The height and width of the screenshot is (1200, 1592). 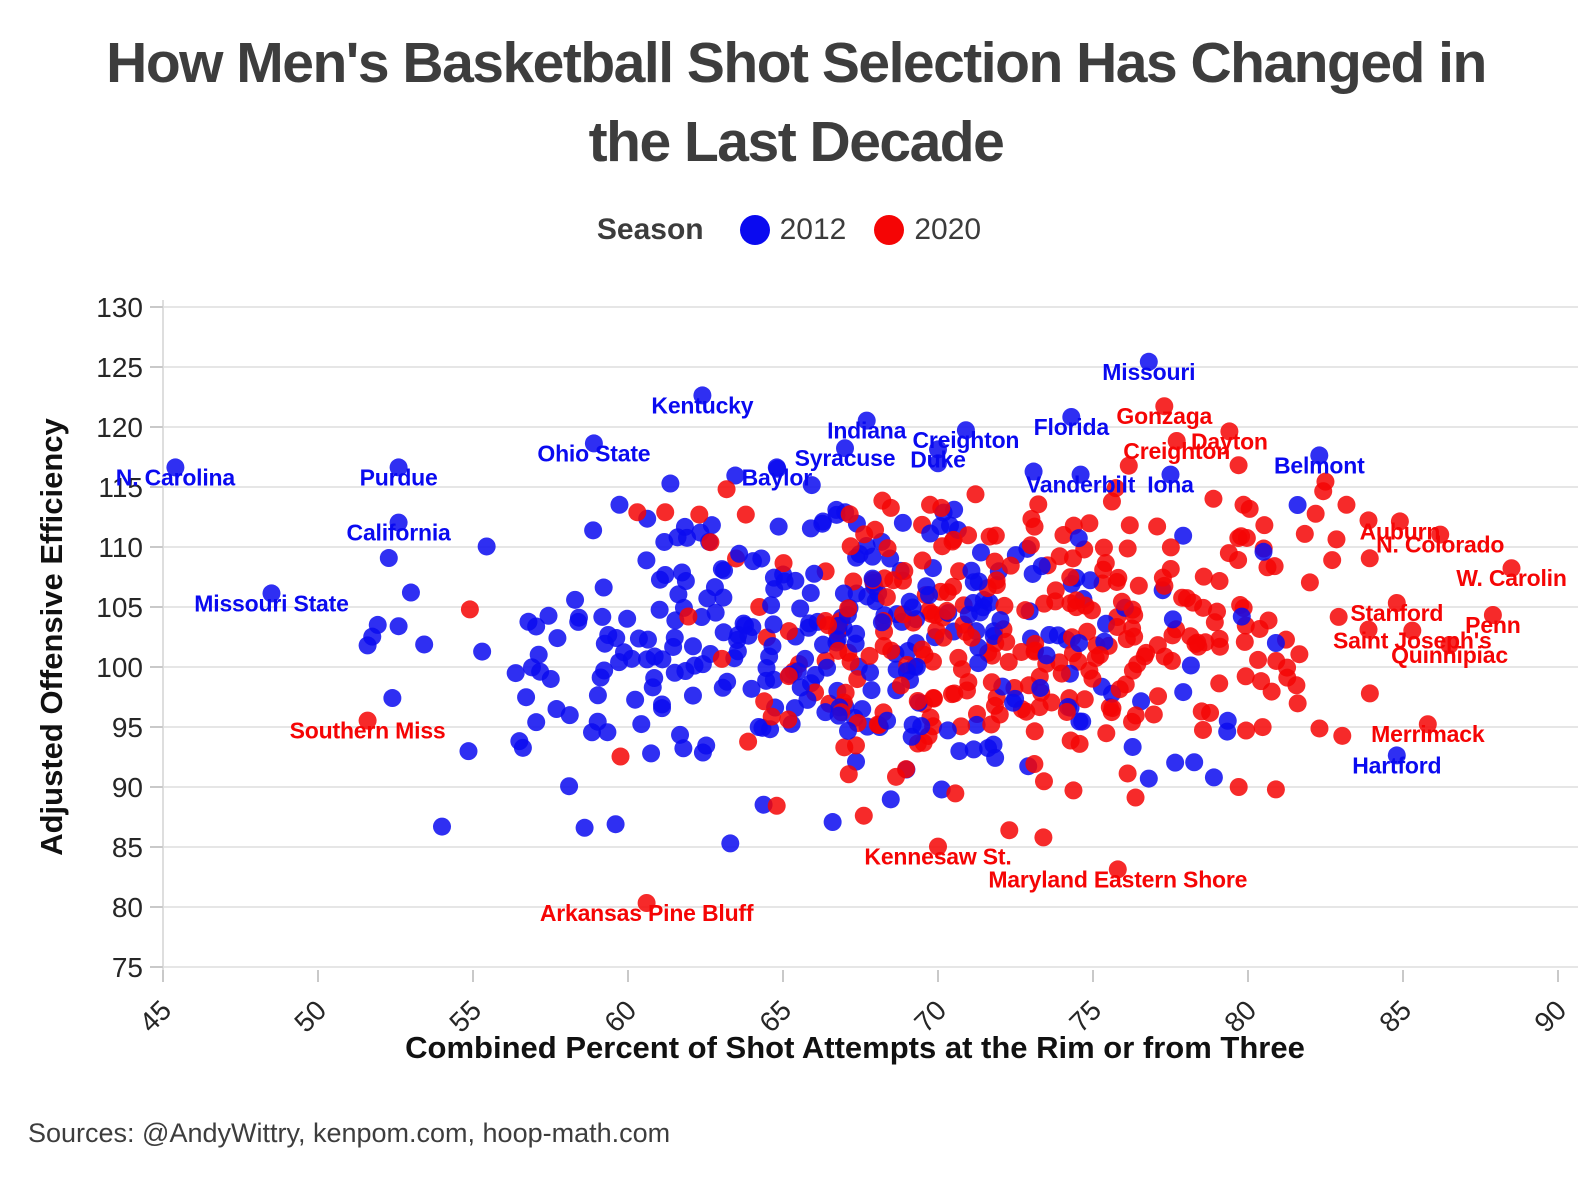 I want to click on x-tick-label: 45, so click(x=155, y=1016).